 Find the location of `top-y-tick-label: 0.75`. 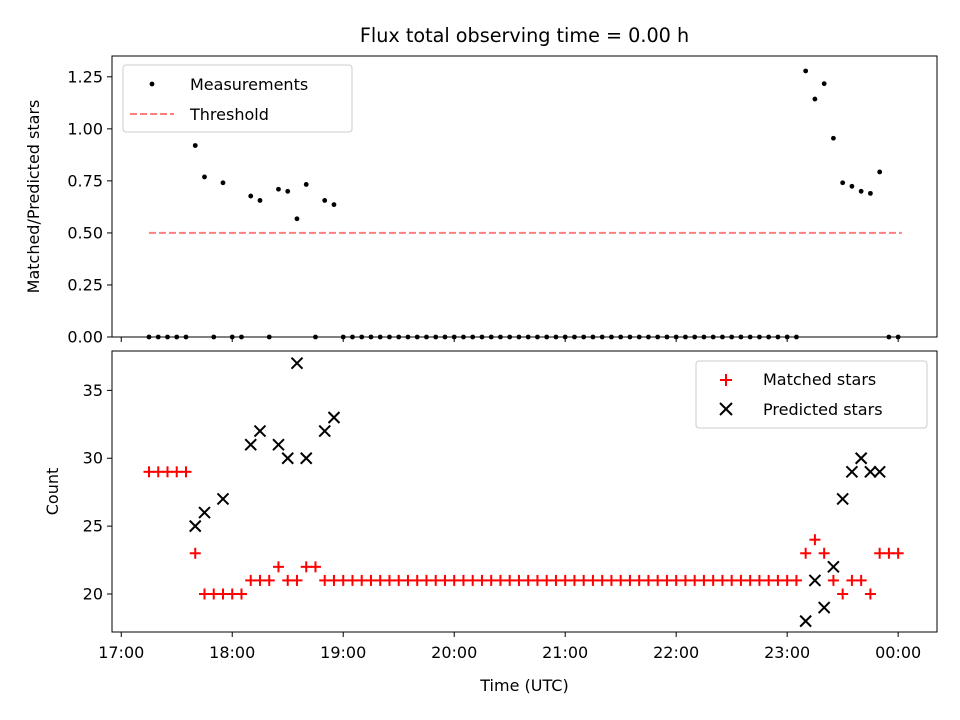

top-y-tick-label: 0.75 is located at coordinates (85, 180).